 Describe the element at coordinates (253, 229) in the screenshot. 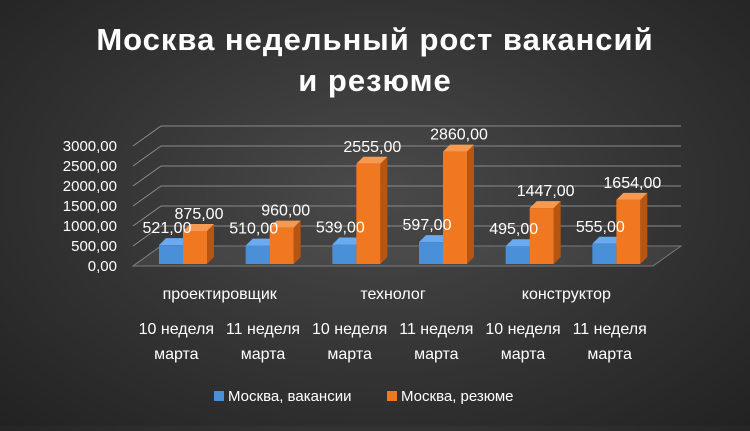

I see `data-label: 510,00` at that location.